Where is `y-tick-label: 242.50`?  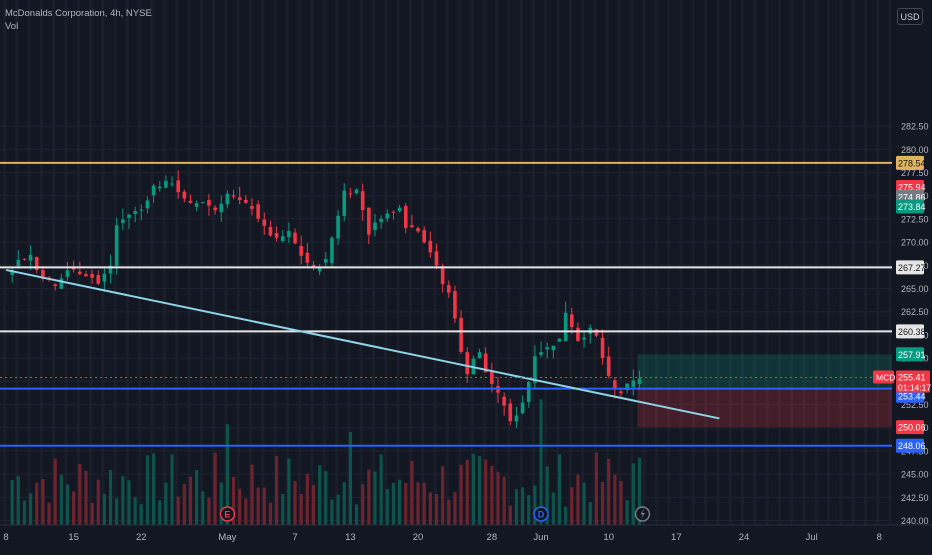 y-tick-label: 242.50 is located at coordinates (915, 498).